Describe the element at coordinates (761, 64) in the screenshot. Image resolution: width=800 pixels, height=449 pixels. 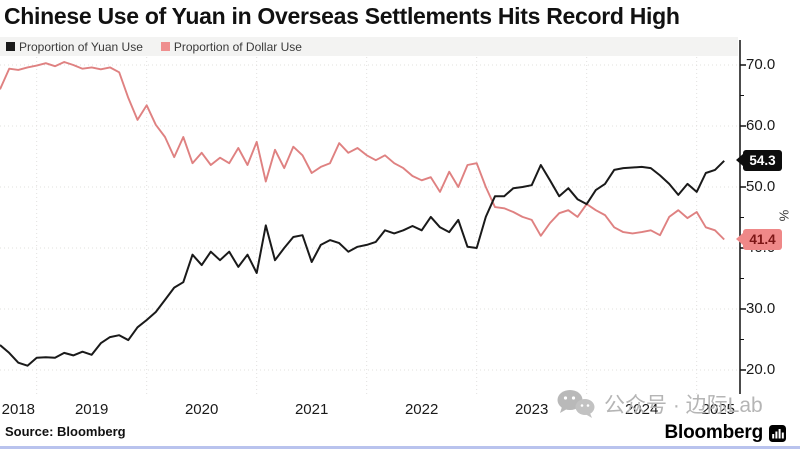
I see `y-tick-label: 70.0` at that location.